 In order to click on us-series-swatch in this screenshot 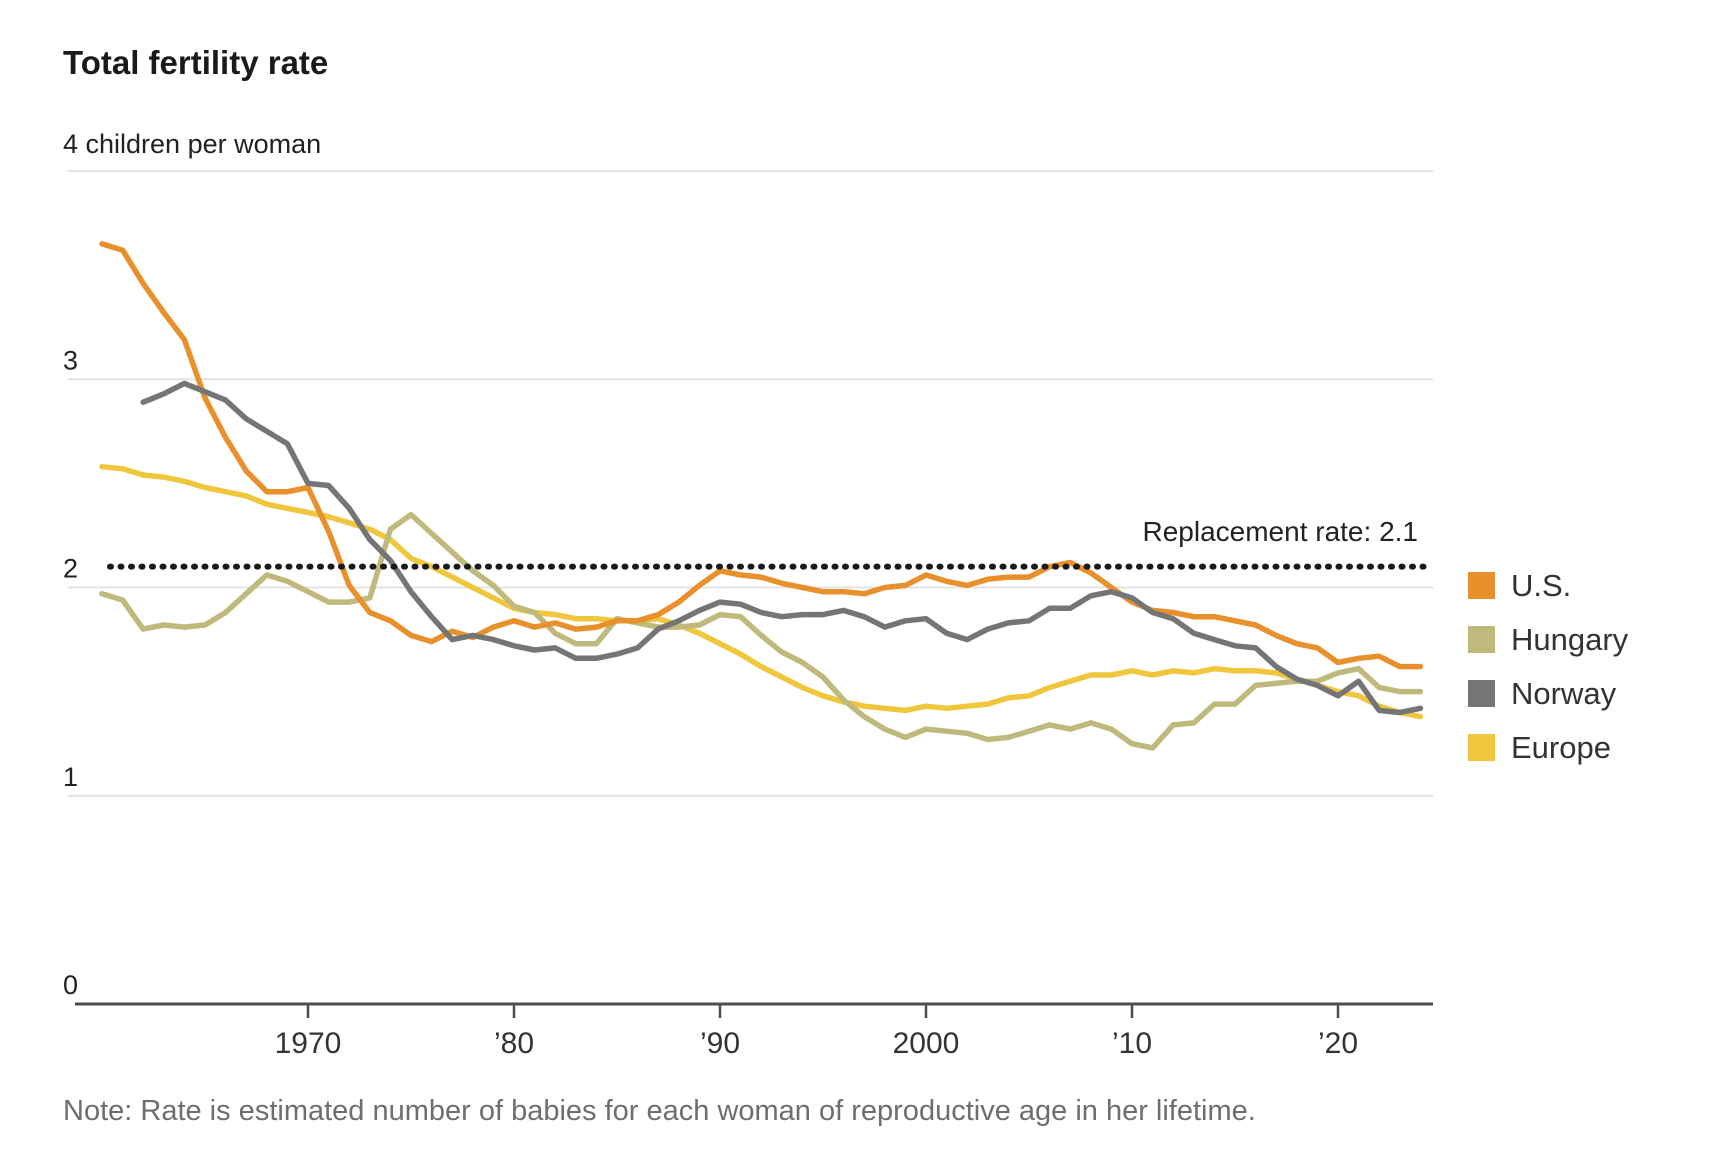, I will do `click(1481, 585)`.